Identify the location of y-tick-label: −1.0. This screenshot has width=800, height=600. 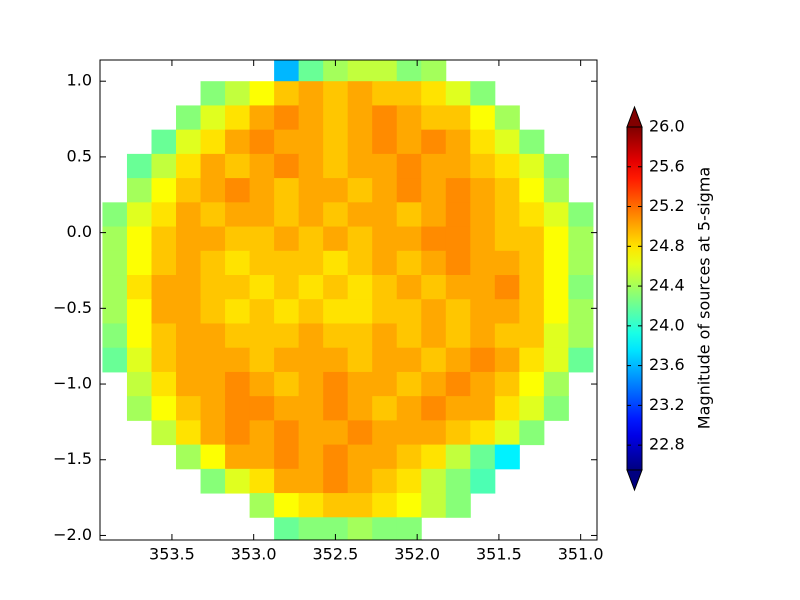
(72, 383).